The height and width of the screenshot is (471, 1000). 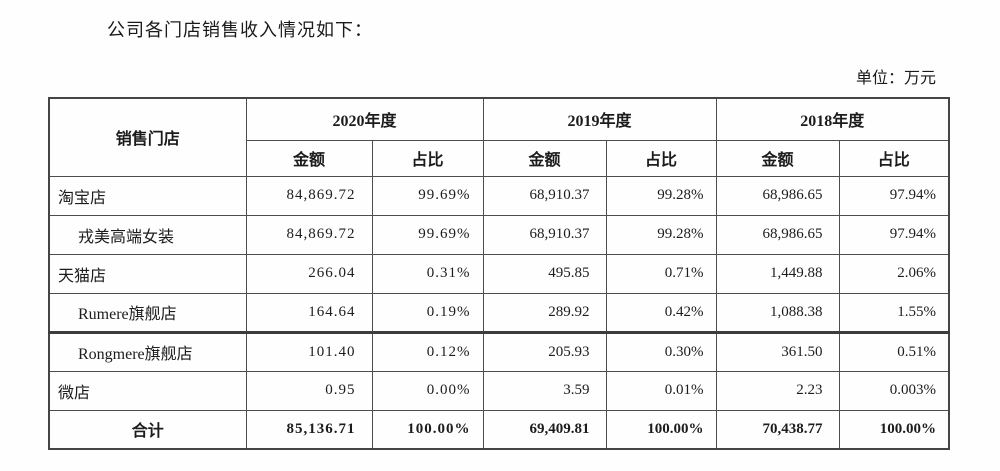 What do you see at coordinates (894, 429) in the screenshot?
I see `ratio-2018-cell: 100.00%` at bounding box center [894, 429].